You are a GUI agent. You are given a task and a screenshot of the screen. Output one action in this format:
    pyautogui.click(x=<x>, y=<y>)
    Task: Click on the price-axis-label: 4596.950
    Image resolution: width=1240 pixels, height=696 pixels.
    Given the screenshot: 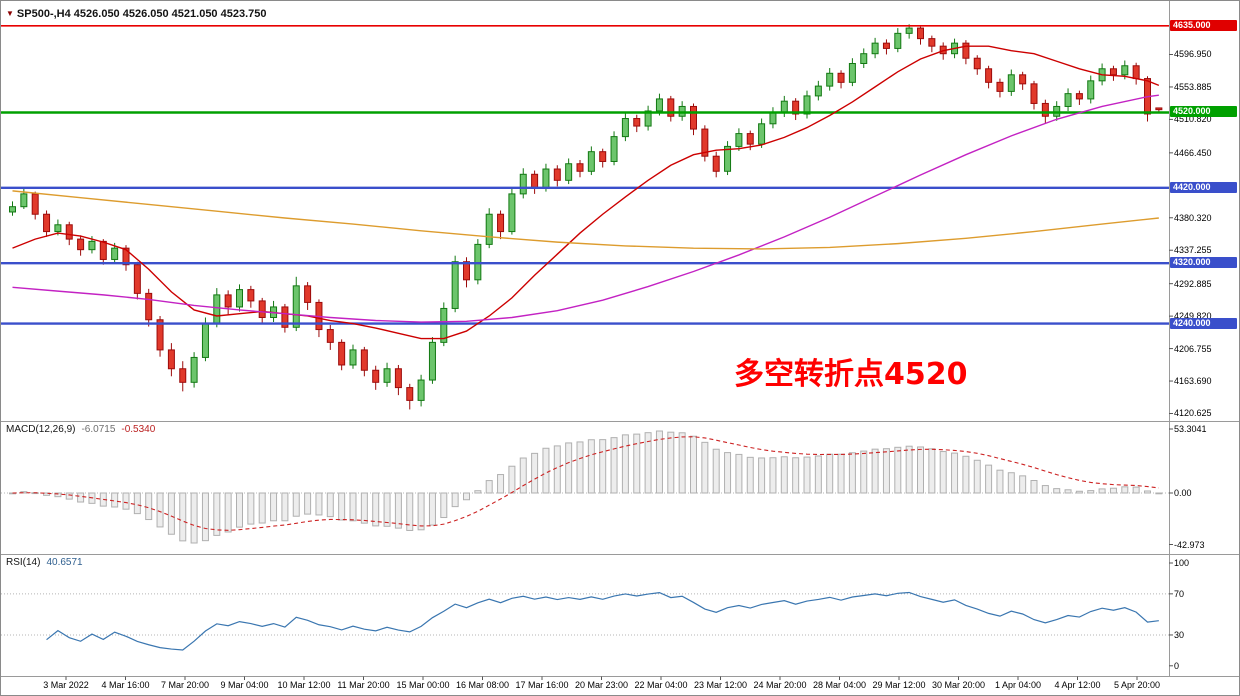 What is the action you would take?
    pyautogui.click(x=1193, y=54)
    